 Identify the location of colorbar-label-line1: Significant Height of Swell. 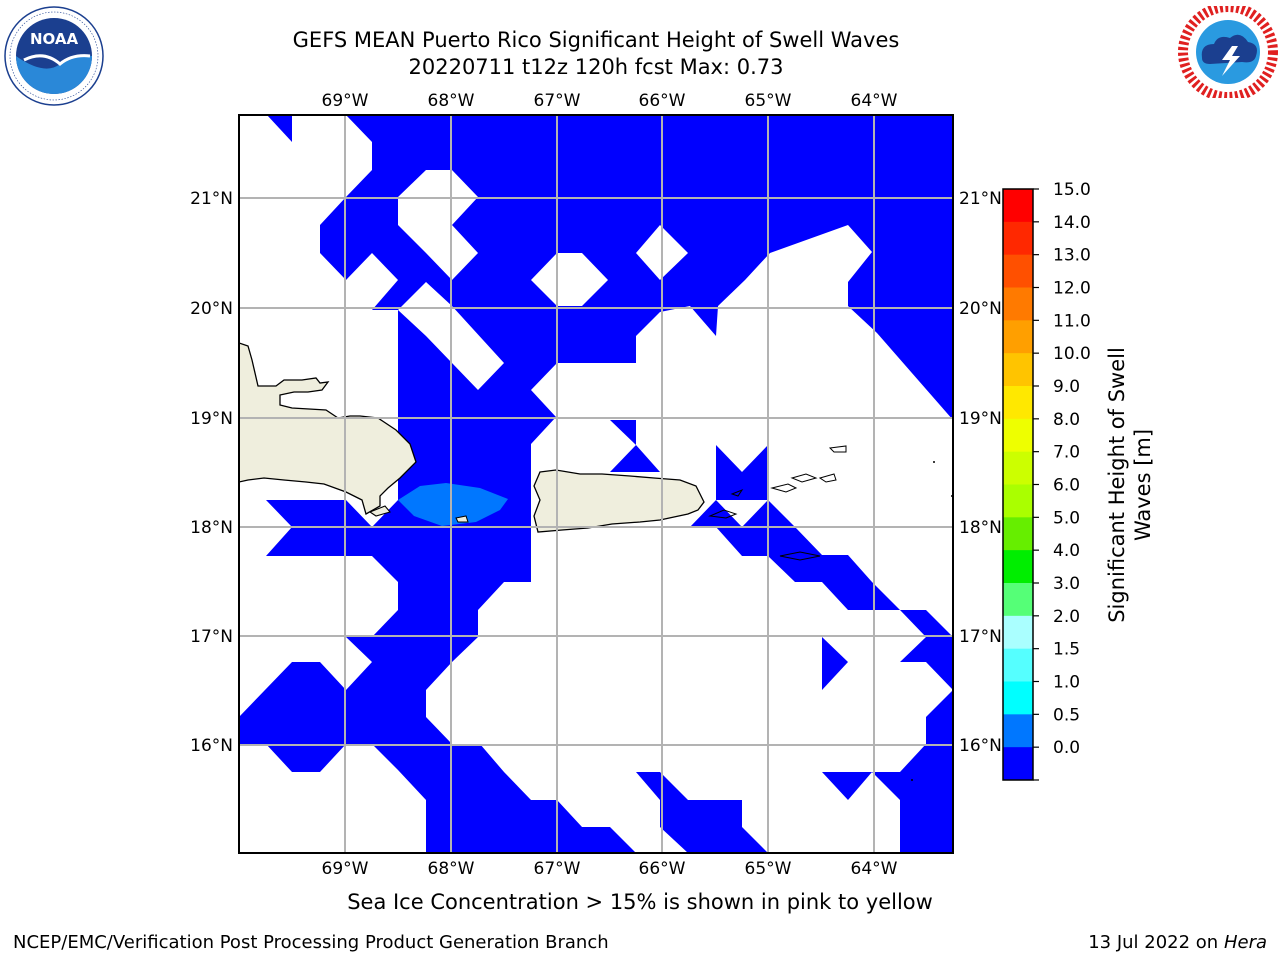
(1117, 485).